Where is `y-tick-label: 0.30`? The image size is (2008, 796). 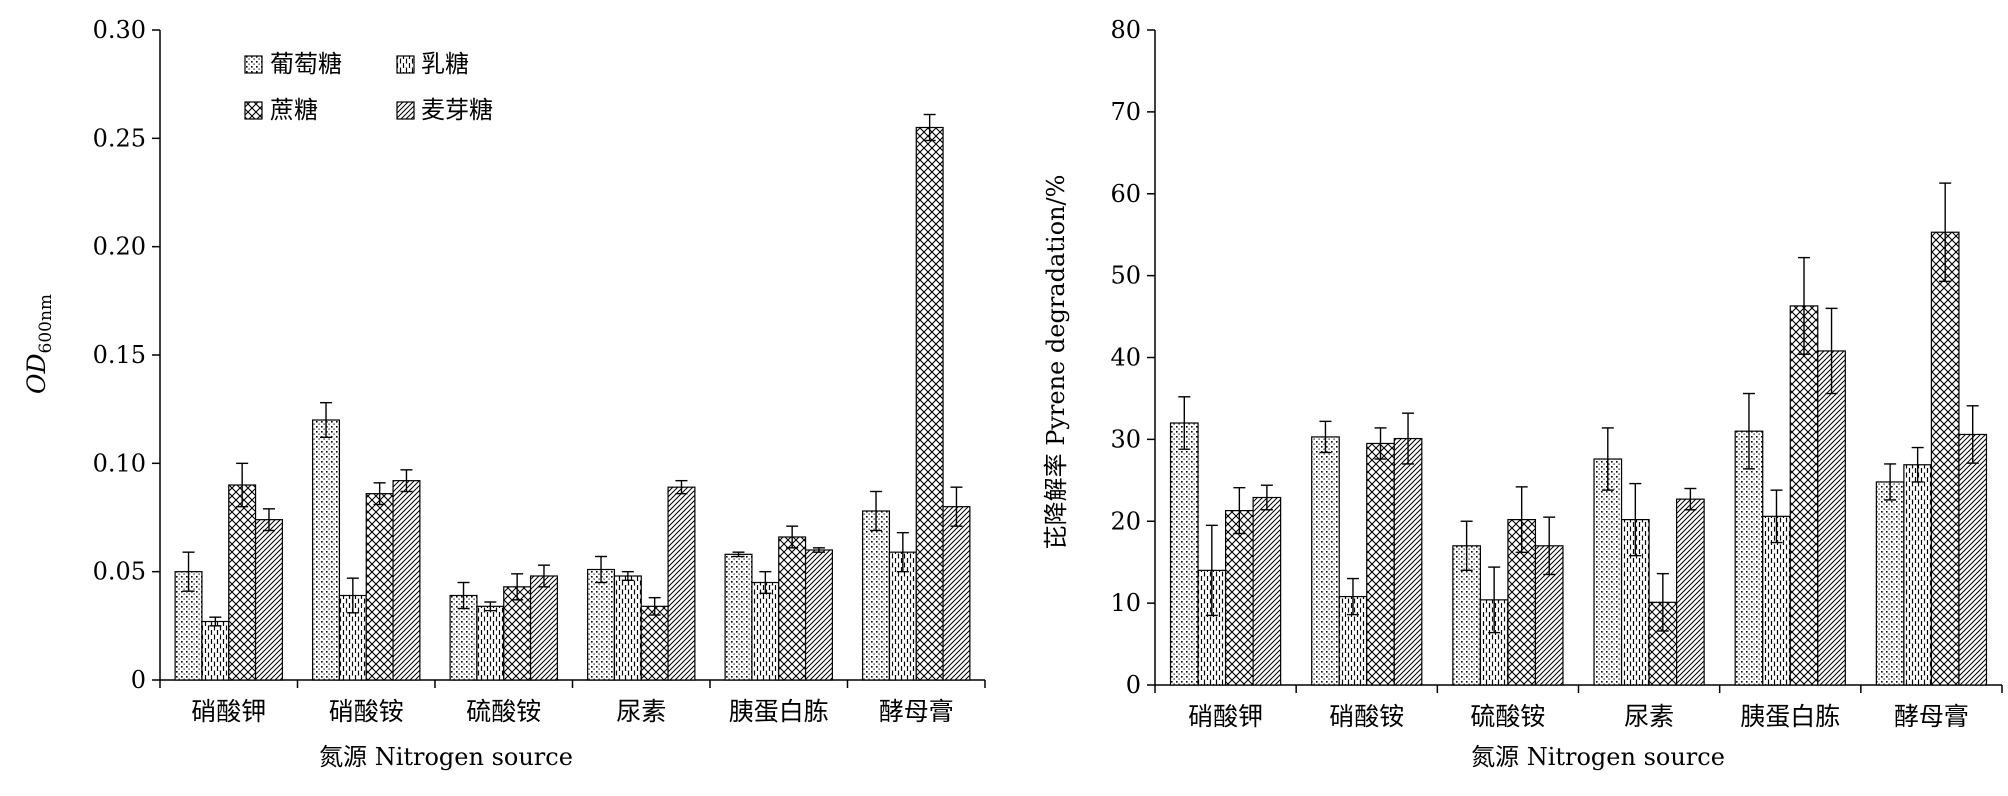
y-tick-label: 0.30 is located at coordinates (119, 30).